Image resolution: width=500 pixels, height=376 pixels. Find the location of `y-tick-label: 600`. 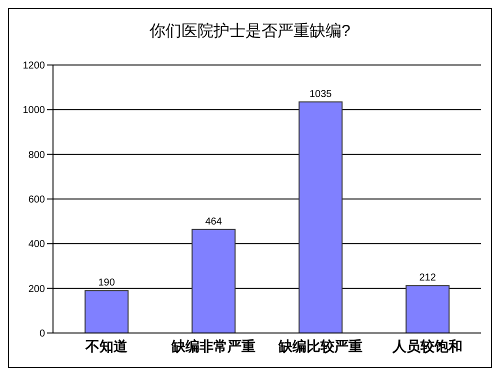

y-tick-label: 600 is located at coordinates (37, 200).